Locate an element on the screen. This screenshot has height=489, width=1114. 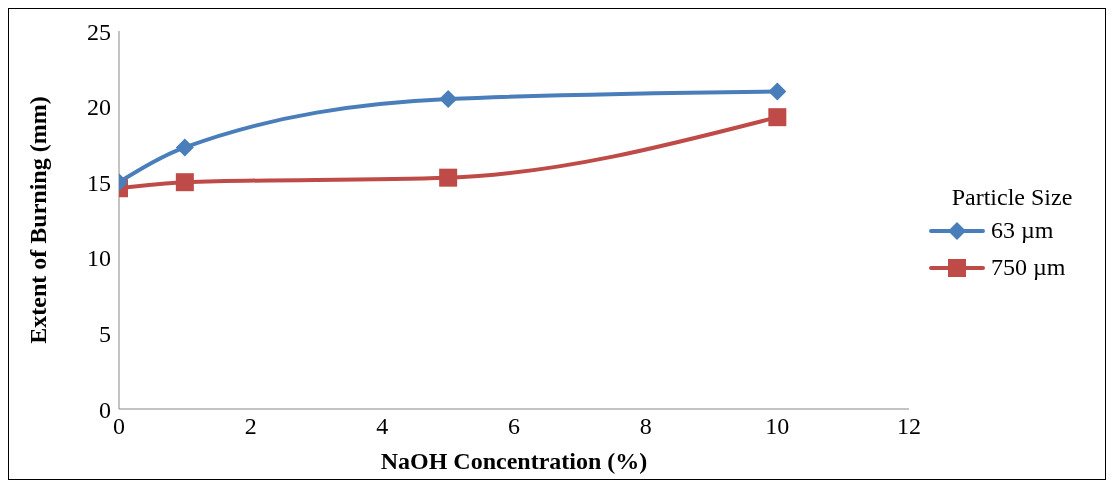
y-tick-label: 10 is located at coordinates (99, 258).